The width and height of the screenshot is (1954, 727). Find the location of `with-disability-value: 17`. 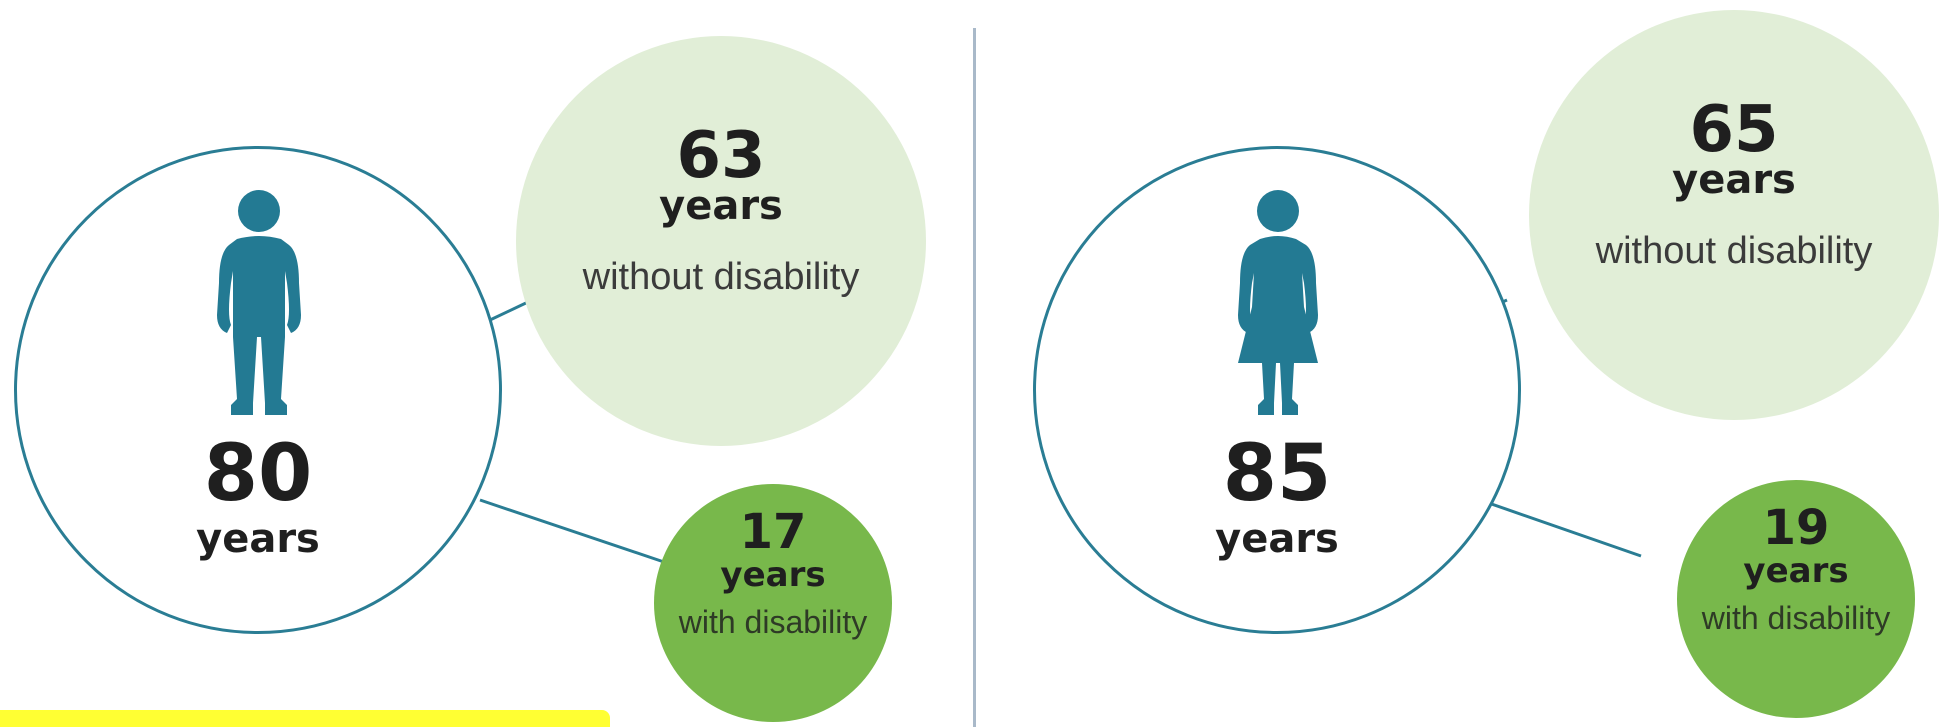

with-disability-value: 17 is located at coordinates (773, 532).